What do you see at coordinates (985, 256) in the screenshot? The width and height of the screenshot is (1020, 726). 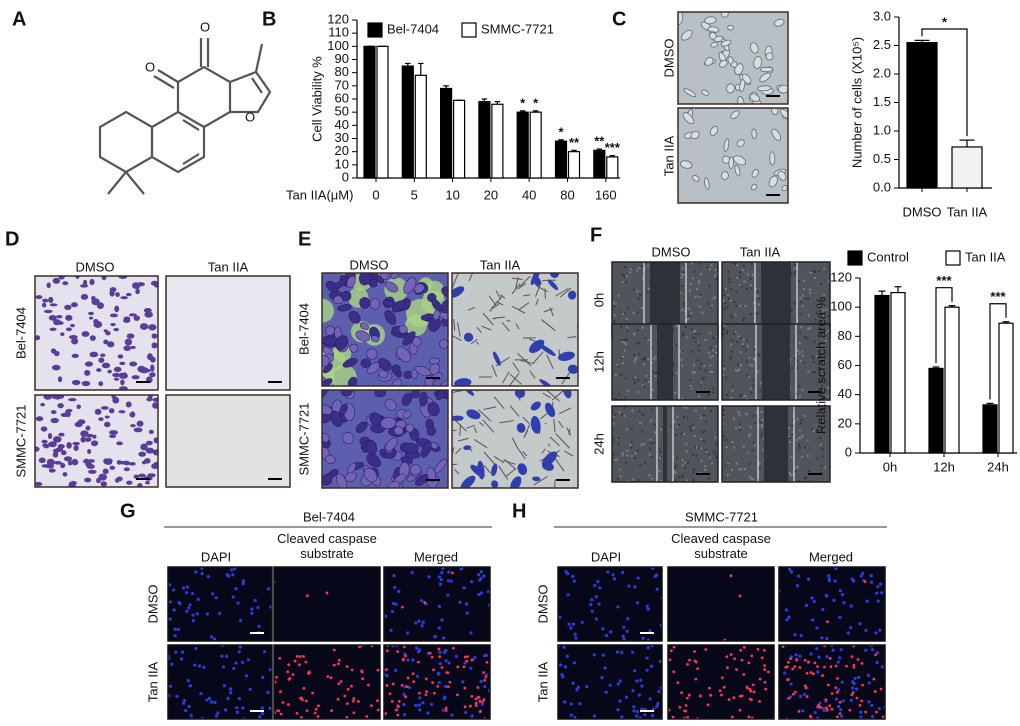 I see `legend-label: Tan IIA` at bounding box center [985, 256].